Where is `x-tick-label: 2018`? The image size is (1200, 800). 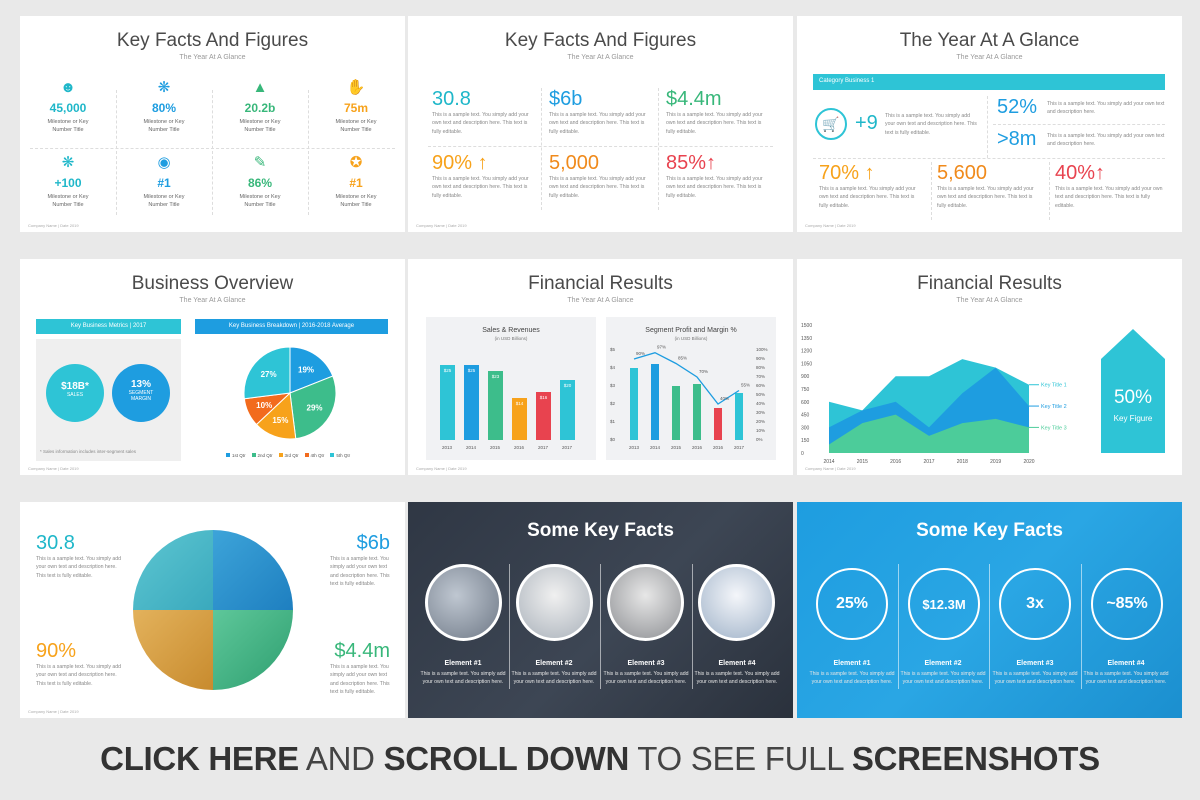 x-tick-label: 2018 is located at coordinates (962, 462).